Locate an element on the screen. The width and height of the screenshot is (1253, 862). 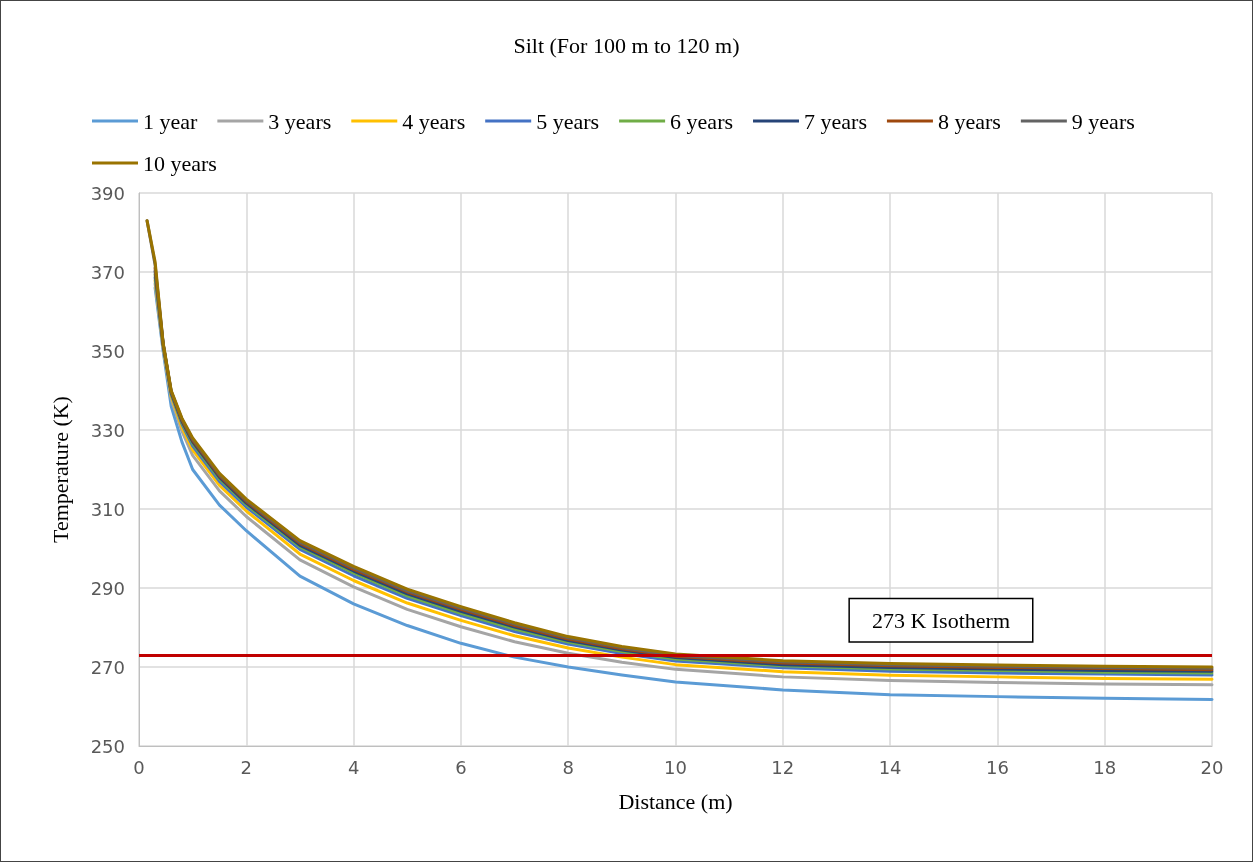
x-tick-label: 18 is located at coordinates (1105, 767).